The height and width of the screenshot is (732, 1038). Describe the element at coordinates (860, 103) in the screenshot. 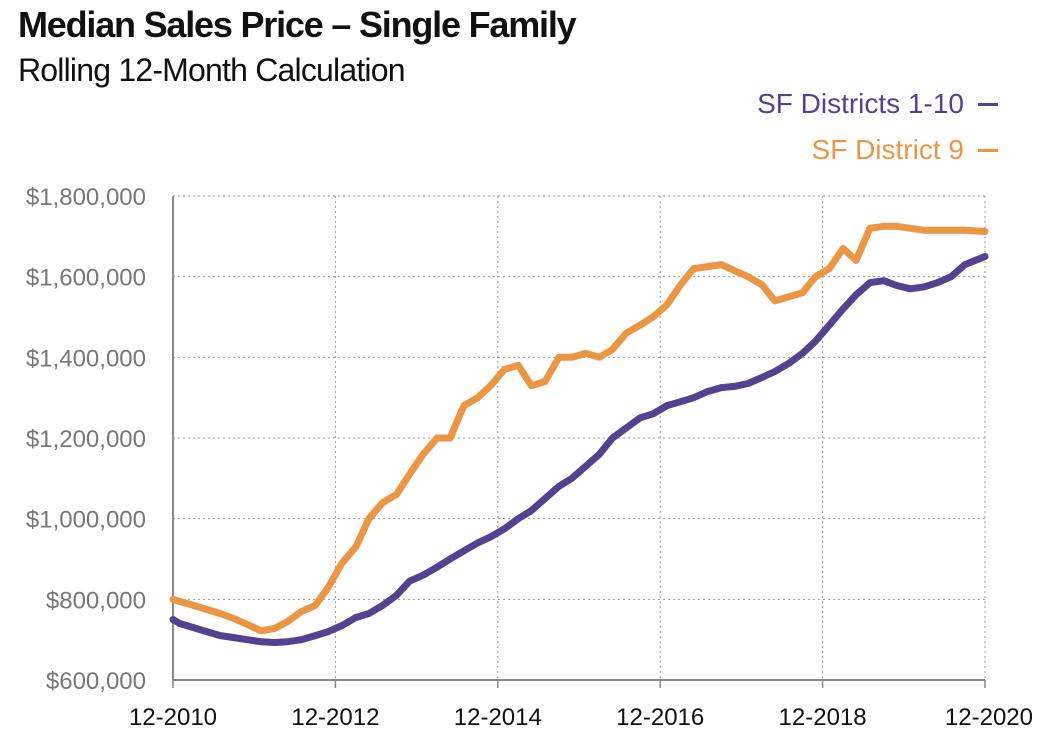

I see `legend-label-sf-districts-1-10: SF Districts 1-10` at that location.